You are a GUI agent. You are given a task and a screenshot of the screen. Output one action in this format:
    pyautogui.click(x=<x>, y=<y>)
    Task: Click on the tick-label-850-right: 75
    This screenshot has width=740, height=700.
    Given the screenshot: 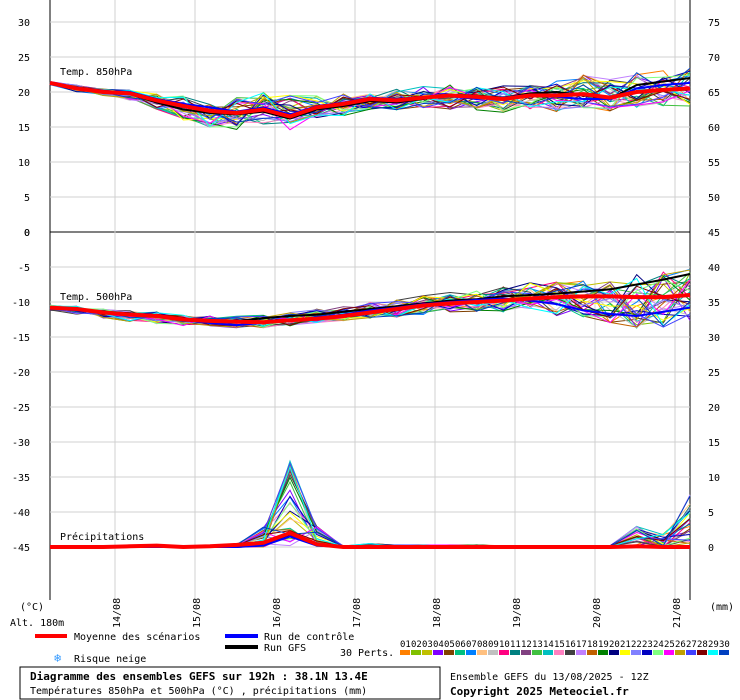 What is the action you would take?
    pyautogui.click(x=714, y=23)
    